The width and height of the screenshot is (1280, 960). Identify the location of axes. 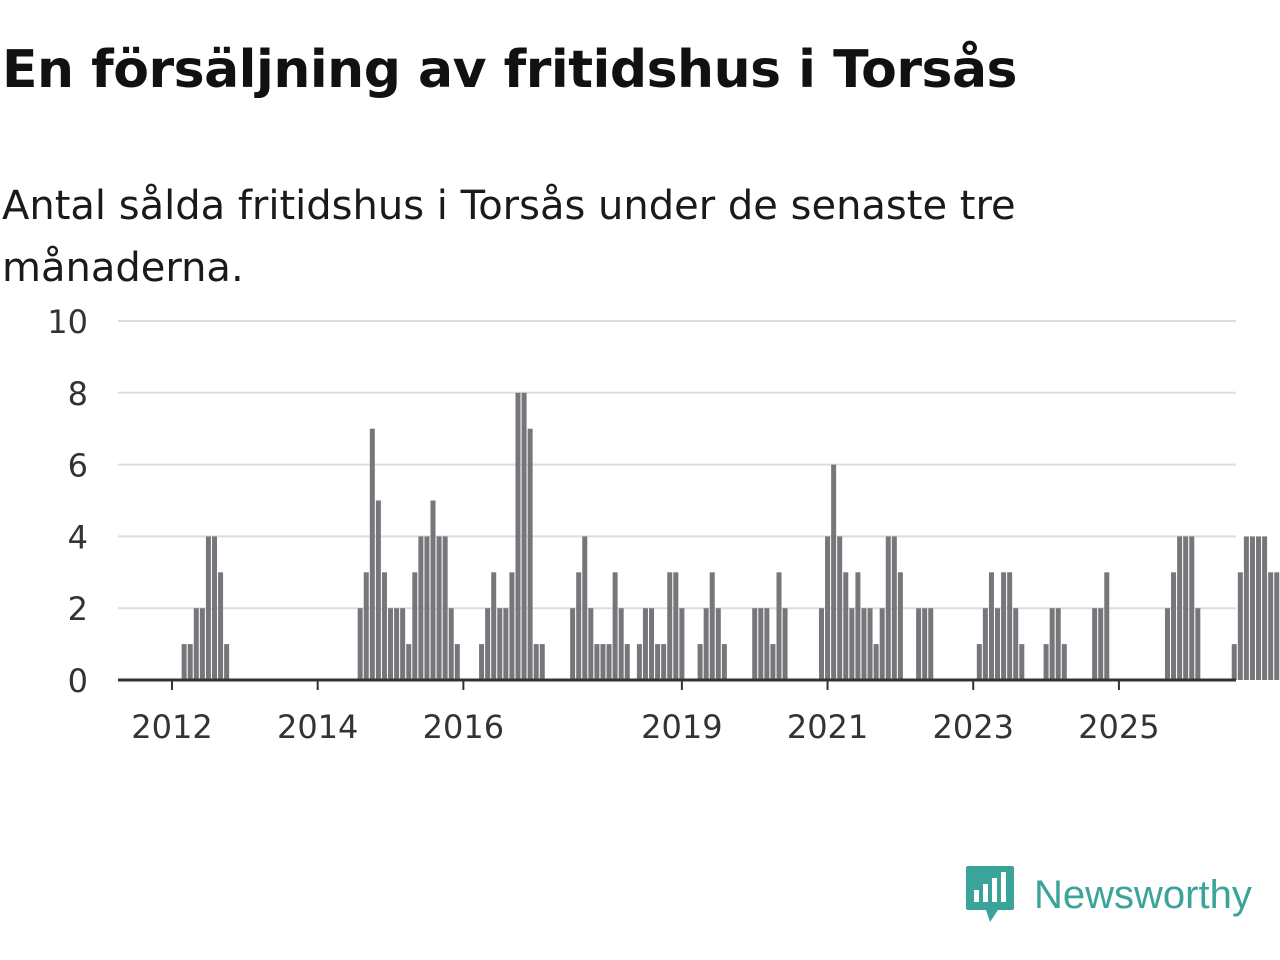
(677, 684).